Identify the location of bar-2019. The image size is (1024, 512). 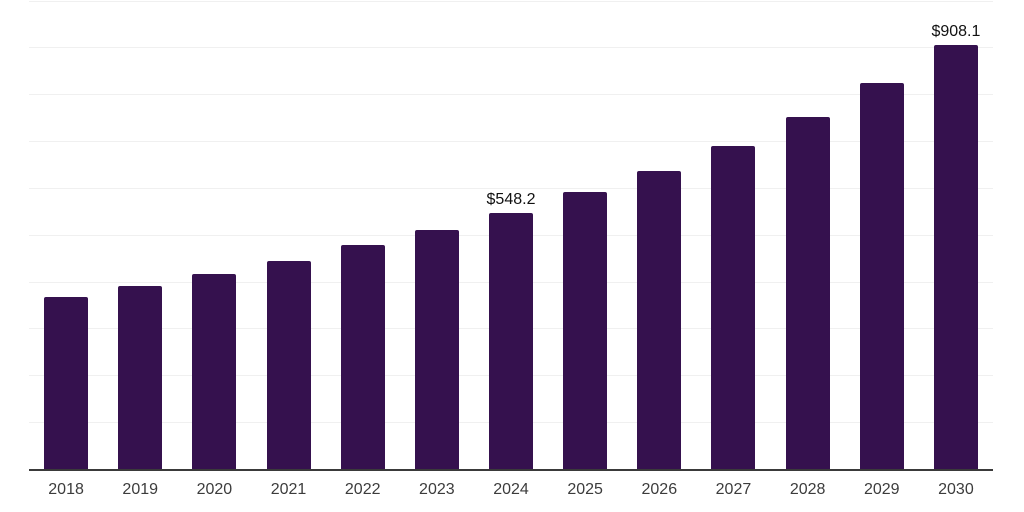
(140, 378).